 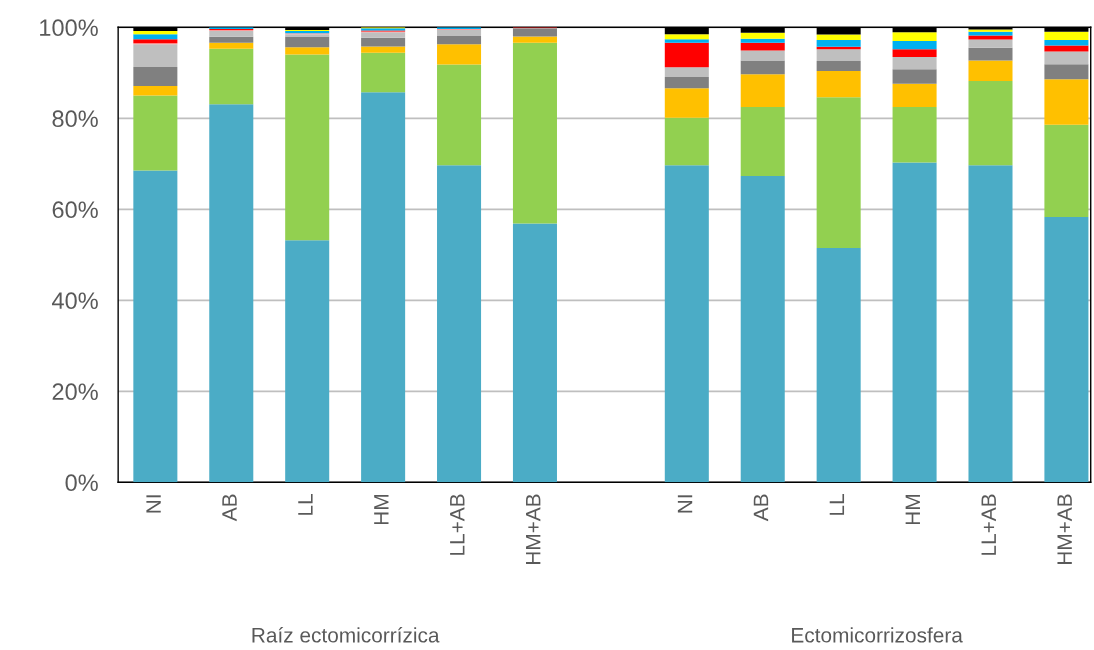 What do you see at coordinates (75, 210) in the screenshot?
I see `y-tick-label: 60%` at bounding box center [75, 210].